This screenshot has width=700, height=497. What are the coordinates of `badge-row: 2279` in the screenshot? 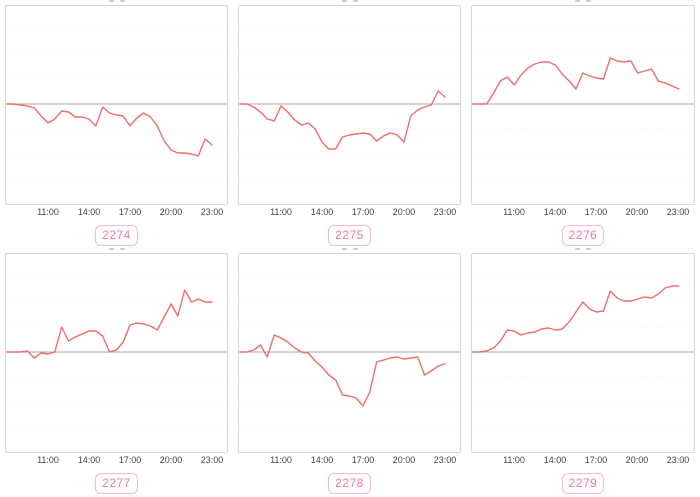 It's located at (583, 484).